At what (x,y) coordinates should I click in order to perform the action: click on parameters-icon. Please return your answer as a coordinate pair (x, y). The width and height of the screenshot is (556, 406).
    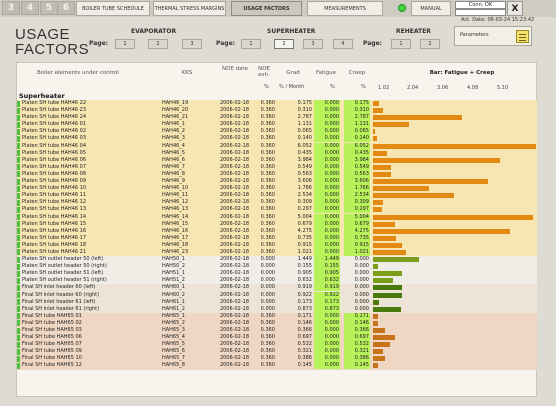
    Looking at the image, I should click on (522, 36).